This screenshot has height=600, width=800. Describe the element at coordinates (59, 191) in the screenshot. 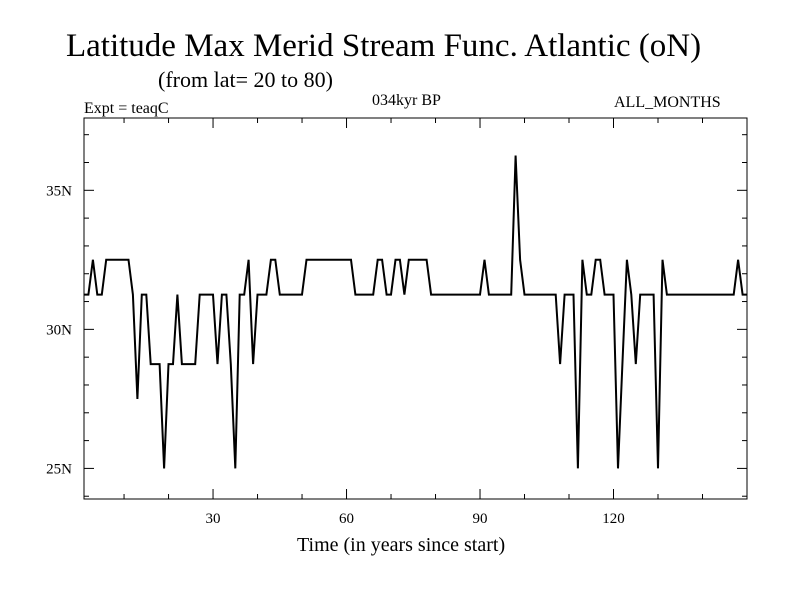

I see `y-tick-label: 35N` at that location.